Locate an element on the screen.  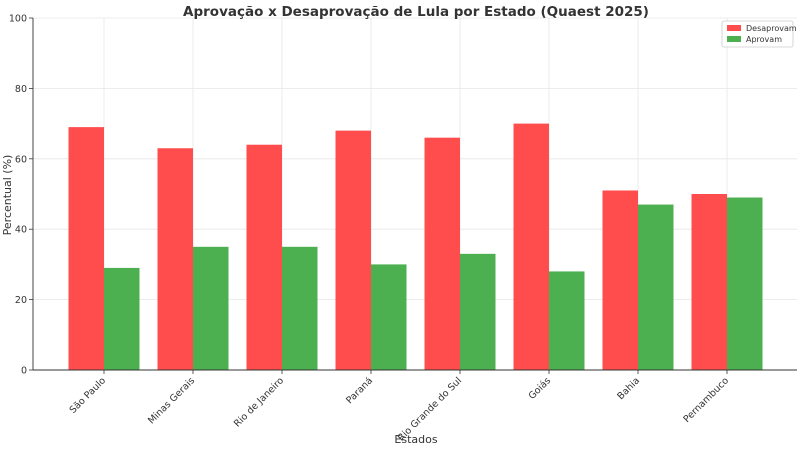
x-axis-label: Estados is located at coordinates (415, 439).